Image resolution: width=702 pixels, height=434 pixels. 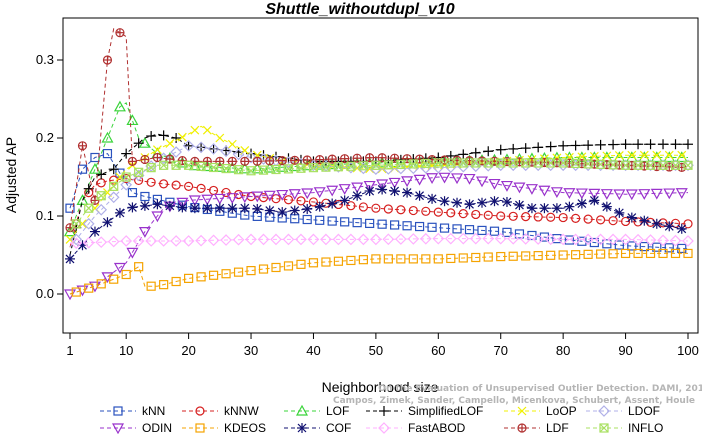 I want to click on legend-item-knnw: kNNW, so click(x=220, y=411).